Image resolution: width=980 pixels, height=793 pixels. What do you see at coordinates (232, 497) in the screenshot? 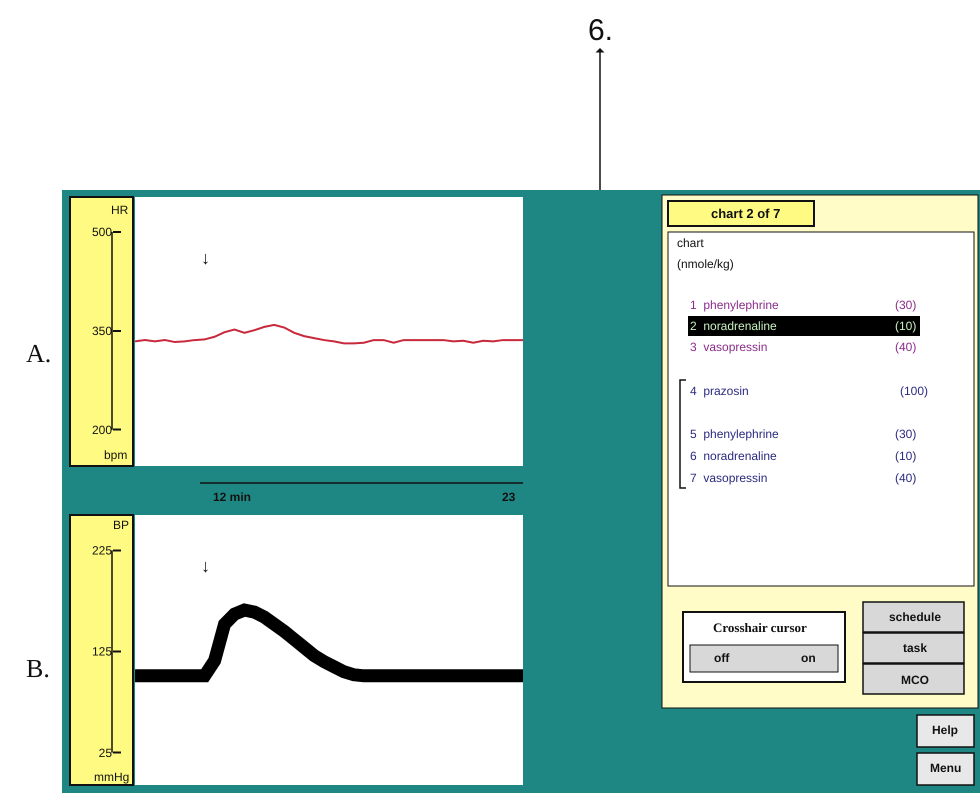
I see `text: 12 min` at bounding box center [232, 497].